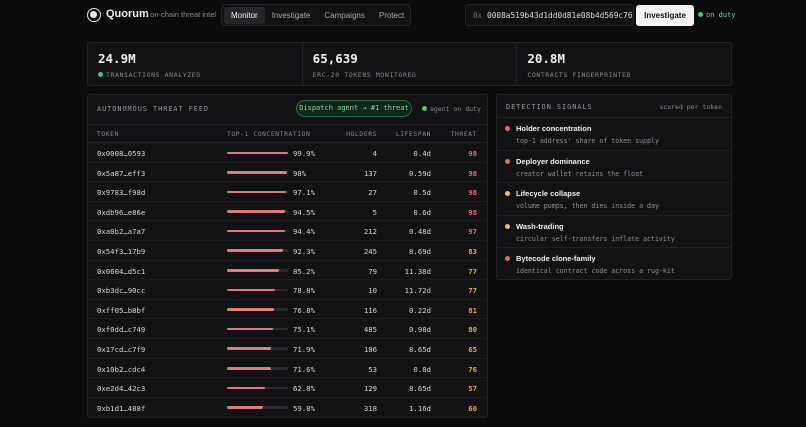 This screenshot has width=806, height=427. I want to click on table-row: 0xe2d4…42c3 62.8% 129 8.65d 57, so click(287, 388).